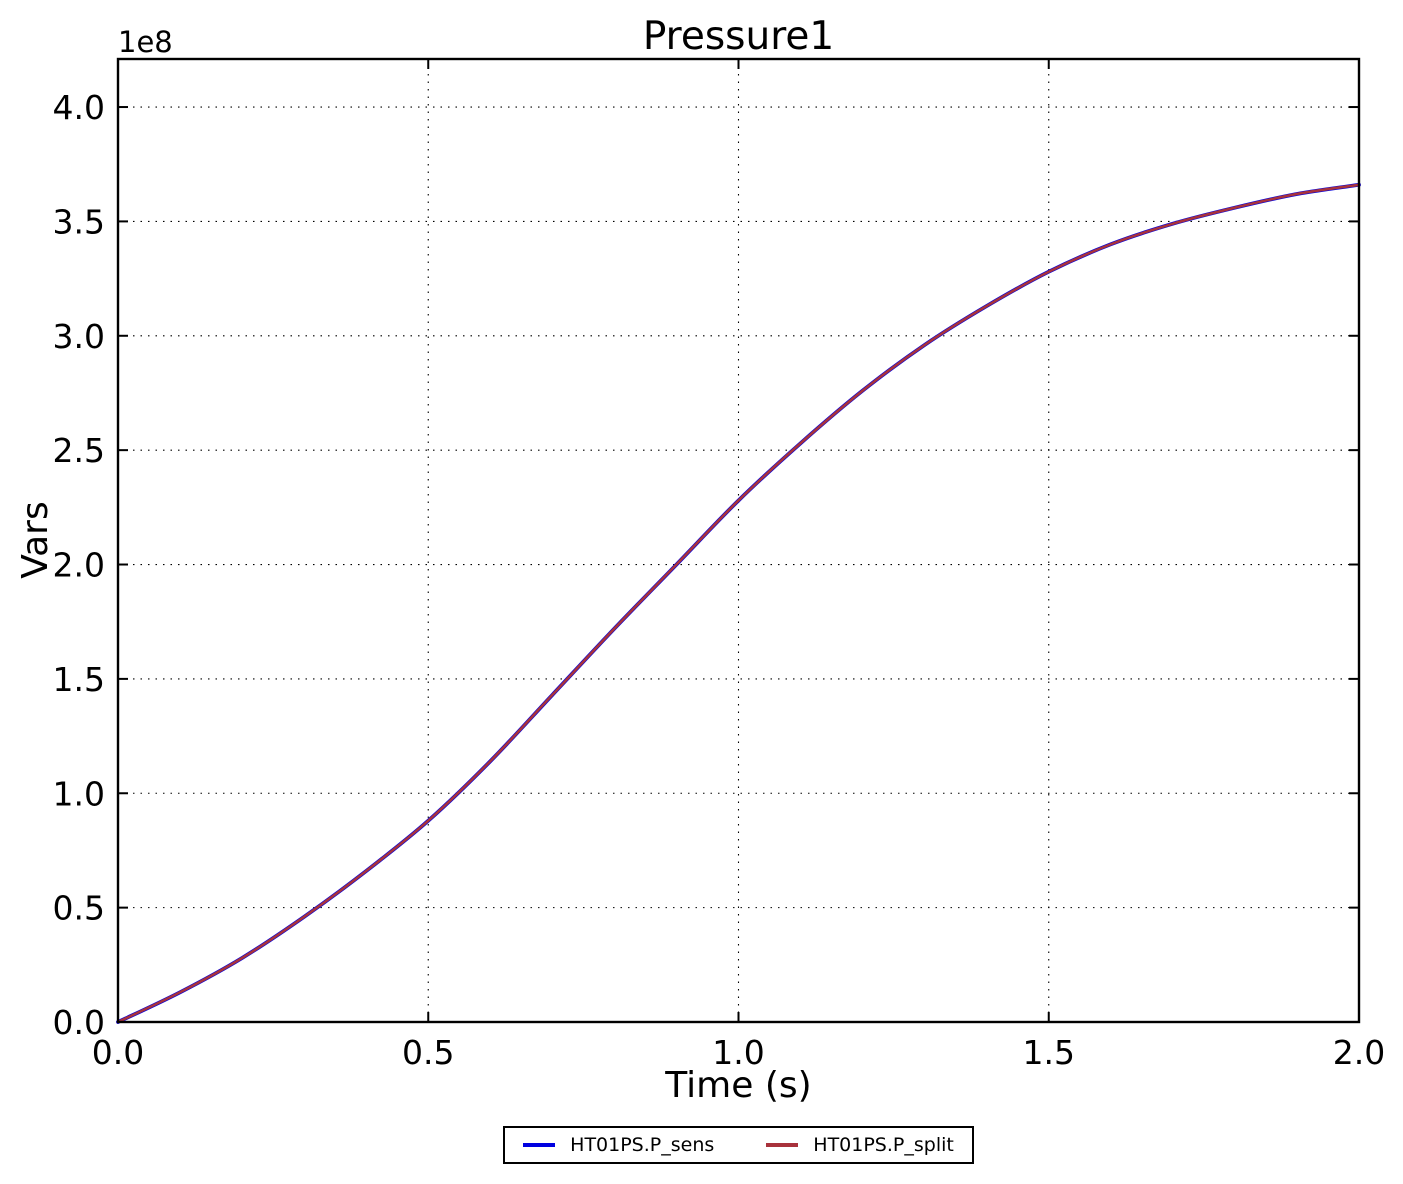 This screenshot has width=1403, height=1184. Describe the element at coordinates (79, 908) in the screenshot. I see `y-tick-label: 0.5` at that location.